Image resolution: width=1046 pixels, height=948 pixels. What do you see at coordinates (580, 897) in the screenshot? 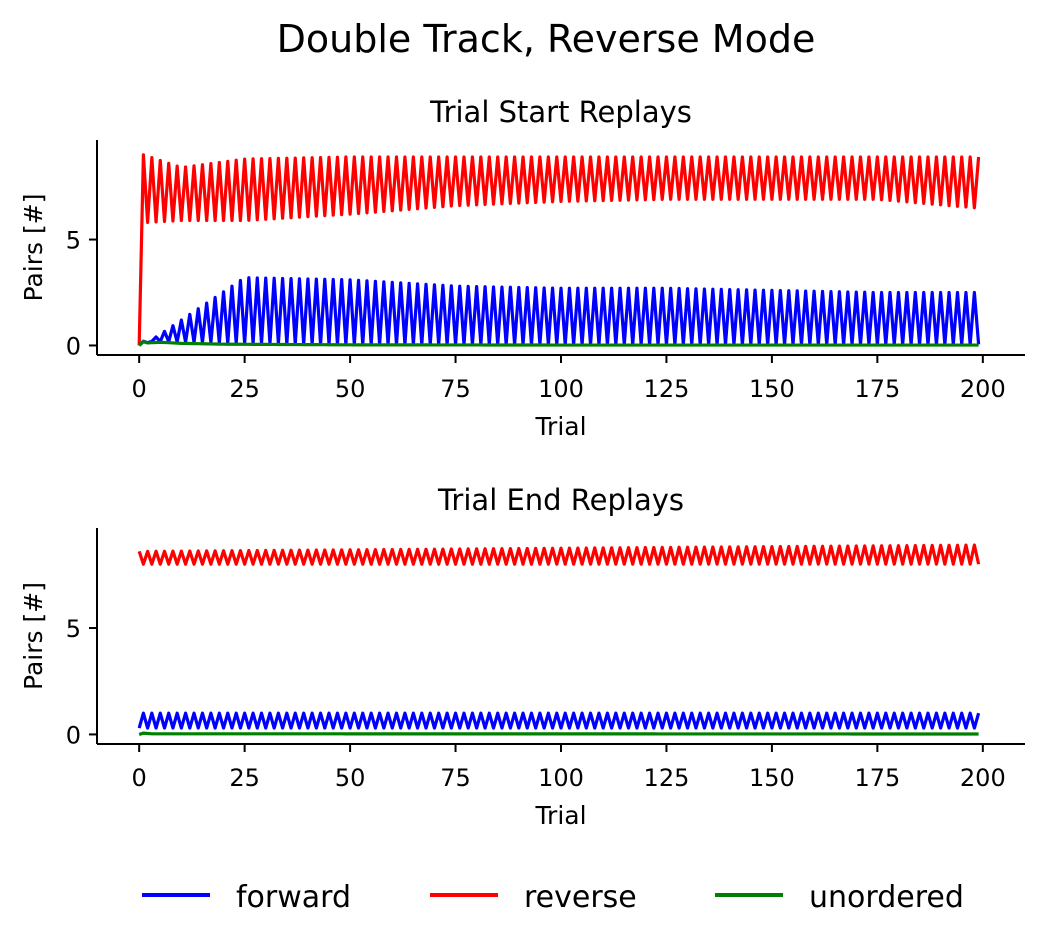
I see `legend-label: reverse` at bounding box center [580, 897].